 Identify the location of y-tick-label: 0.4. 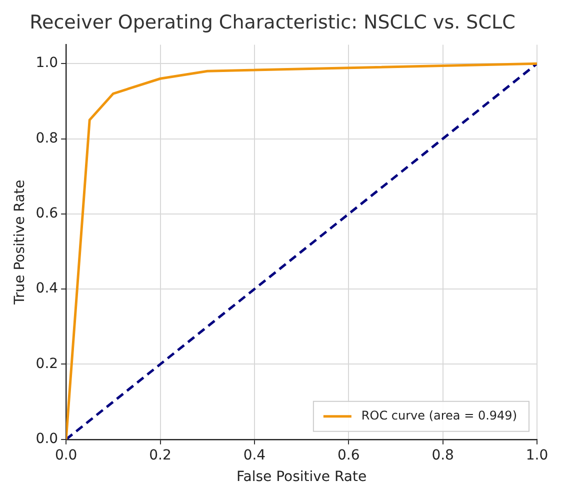
(47, 288).